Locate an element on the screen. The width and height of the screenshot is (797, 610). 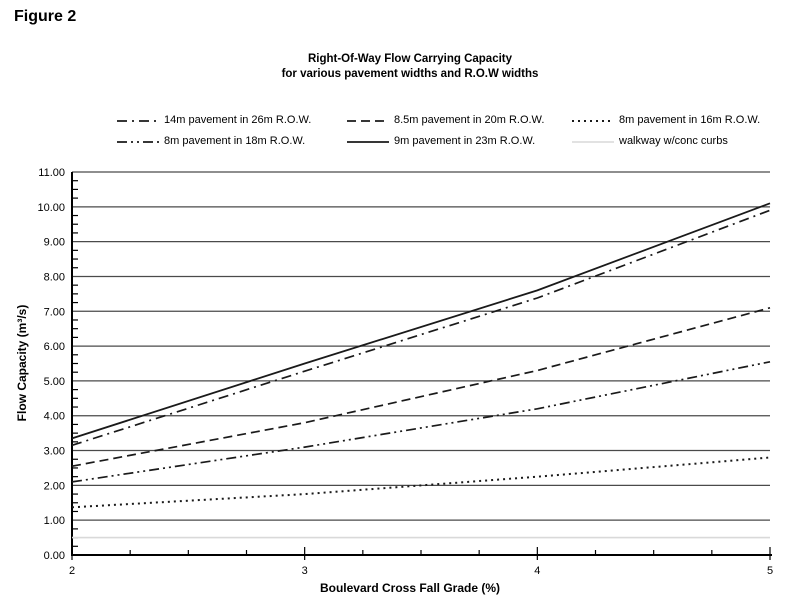
legend-item: 8.5m pavement in 20m R.O.W. is located at coordinates (459, 120).